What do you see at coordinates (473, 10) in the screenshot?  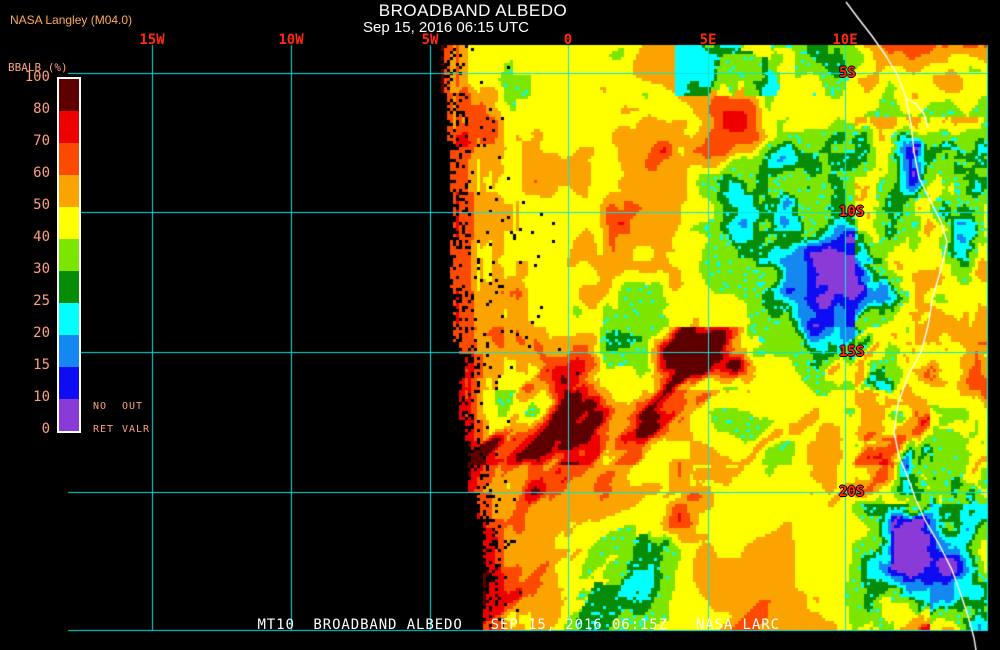 I see `page-title: BROADBAND ALBEDO` at bounding box center [473, 10].